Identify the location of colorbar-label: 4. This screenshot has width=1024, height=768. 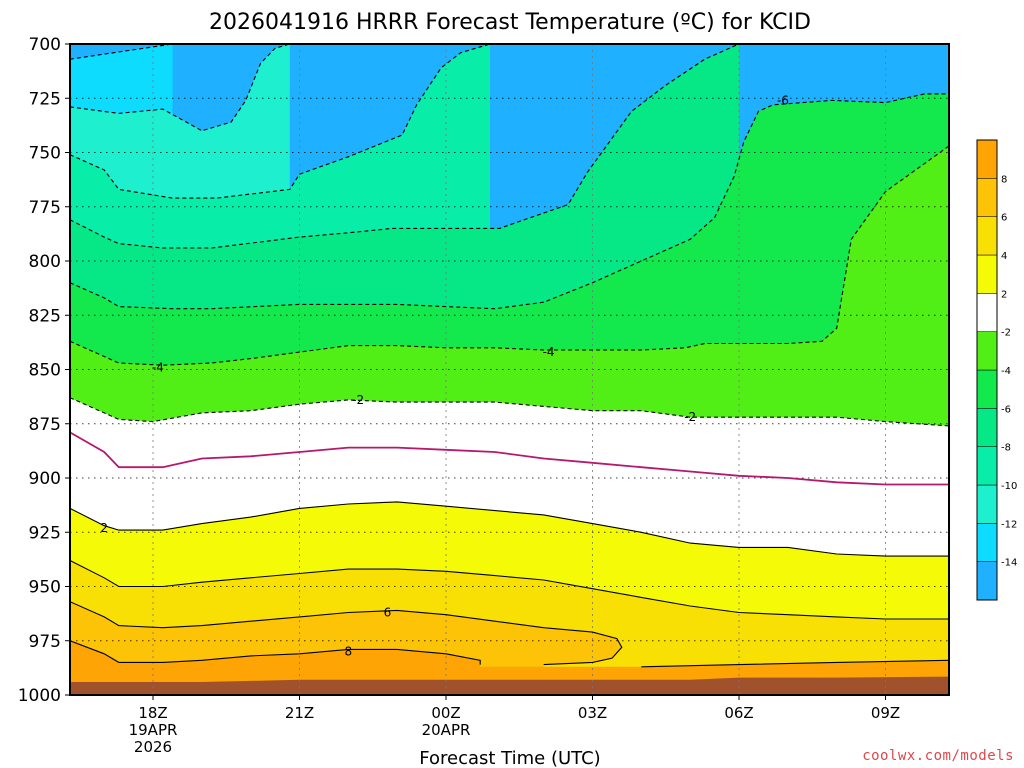
(1004, 256).